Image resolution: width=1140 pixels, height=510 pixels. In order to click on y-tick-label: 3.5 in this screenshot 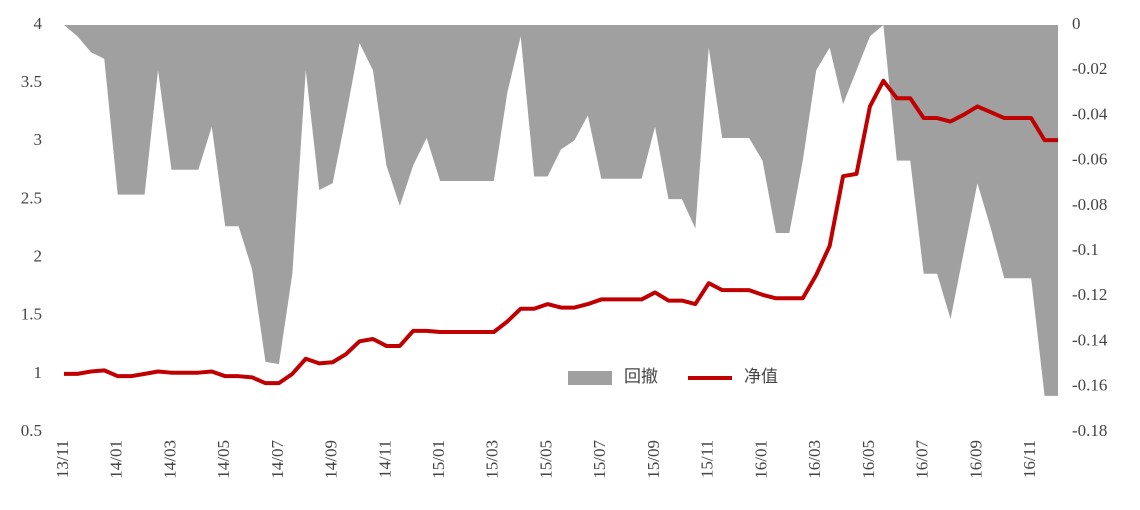, I will do `click(31, 81)`.